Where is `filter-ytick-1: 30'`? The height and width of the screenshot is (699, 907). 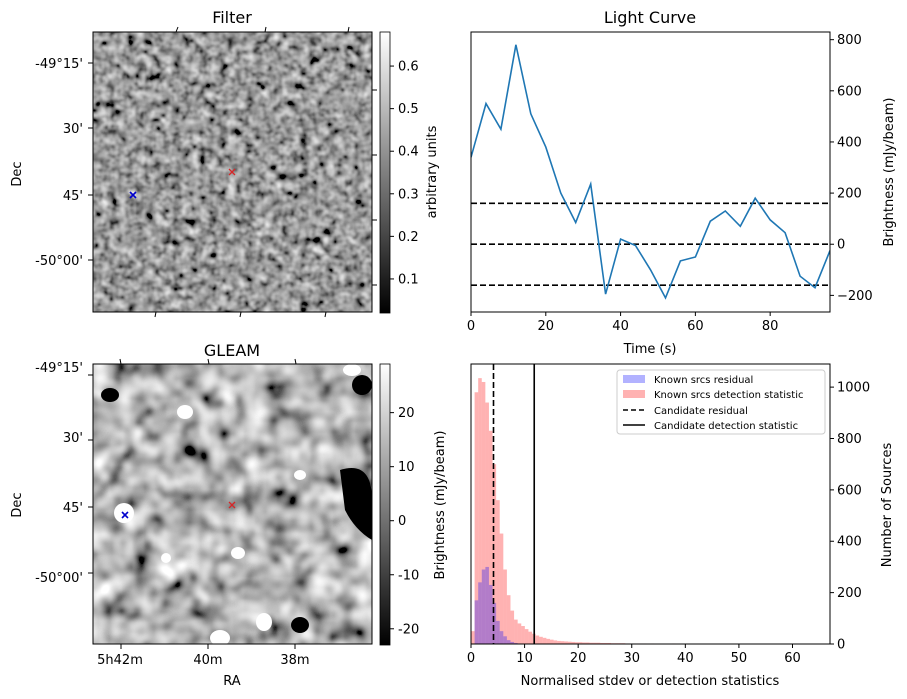
filter-ytick-1: 30' is located at coordinates (73, 129).